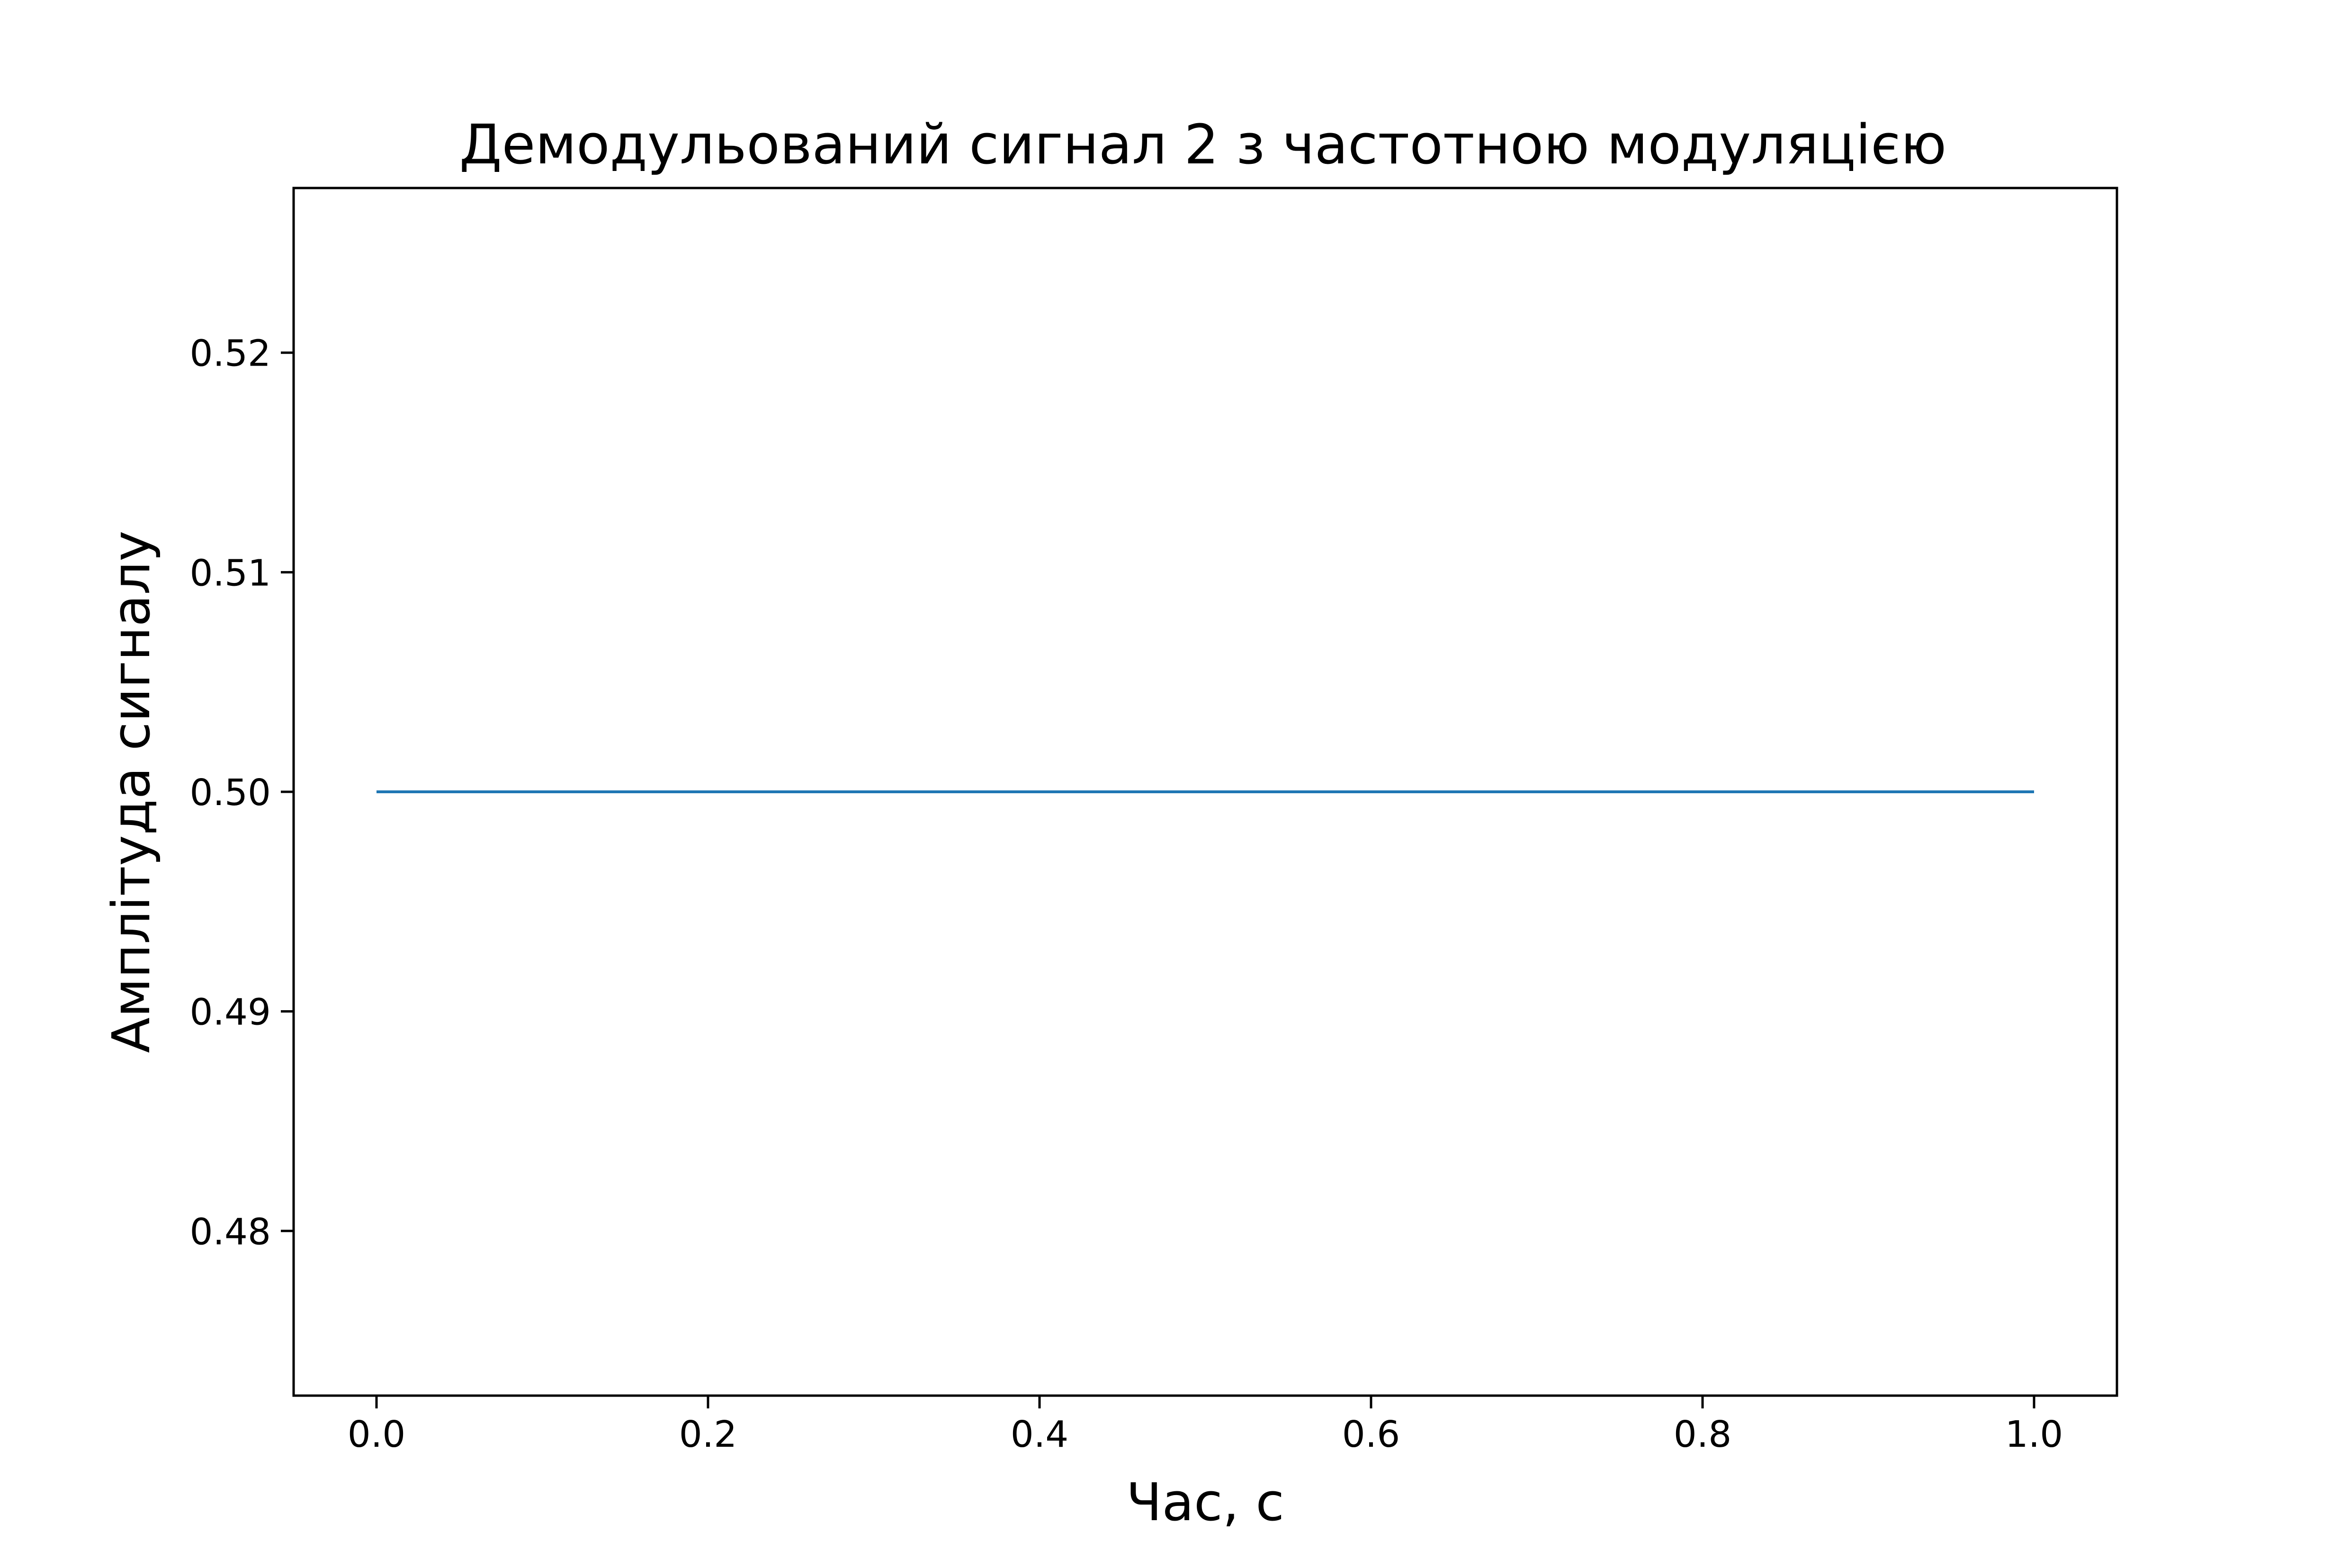  I want to click on x-tick-label: 0.2, so click(708, 1435).